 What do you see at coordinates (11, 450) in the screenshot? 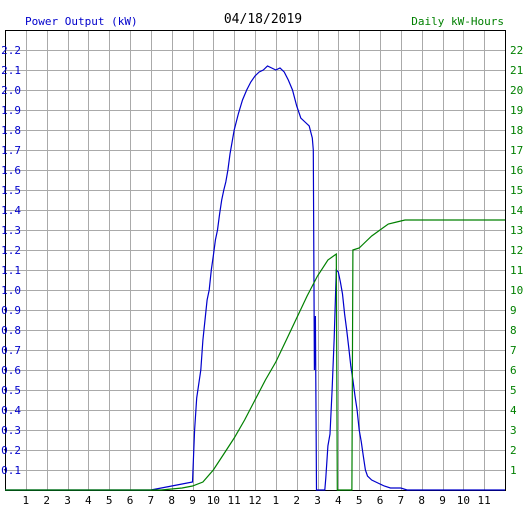
I see `left-tick-label: 0.2` at bounding box center [11, 450].